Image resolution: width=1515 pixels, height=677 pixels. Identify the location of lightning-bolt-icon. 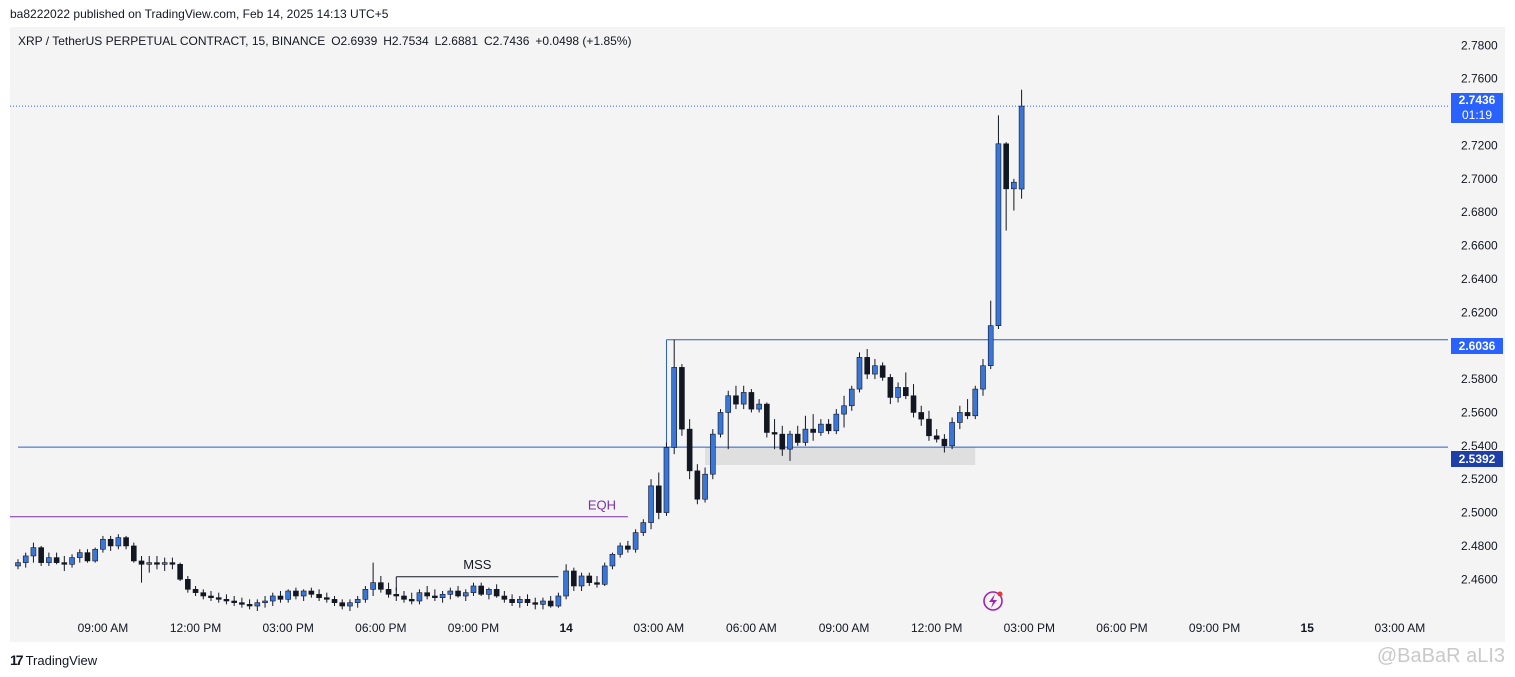
(993, 601).